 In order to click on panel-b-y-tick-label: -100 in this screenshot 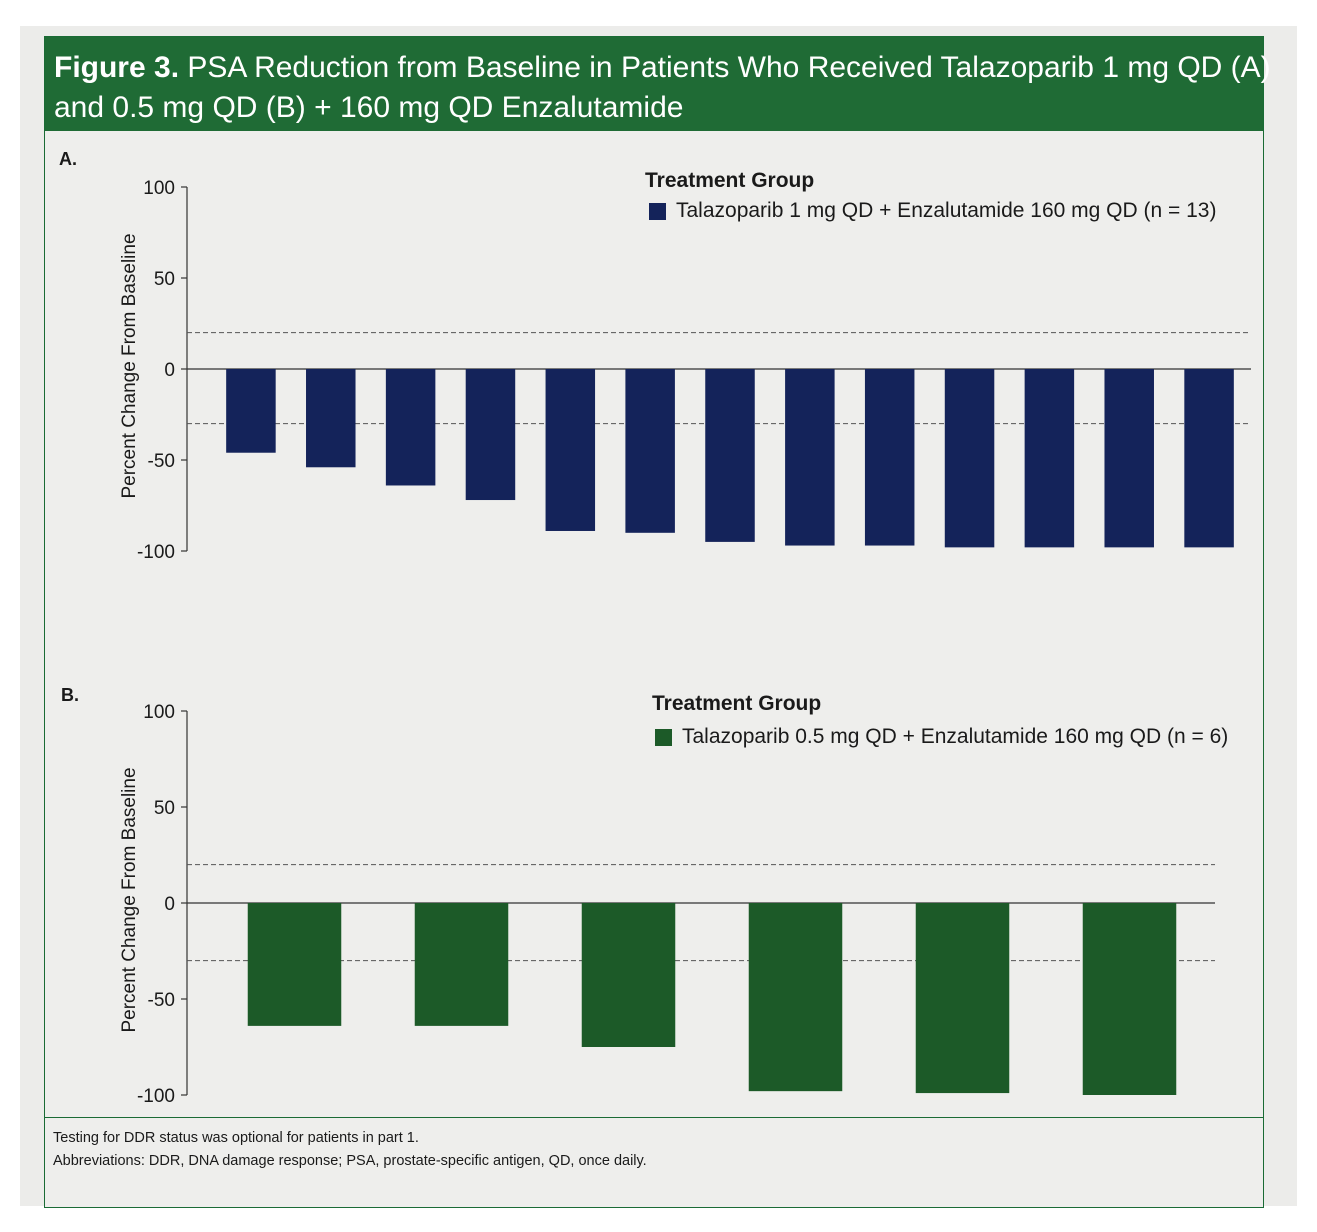, I will do `click(156, 1096)`.